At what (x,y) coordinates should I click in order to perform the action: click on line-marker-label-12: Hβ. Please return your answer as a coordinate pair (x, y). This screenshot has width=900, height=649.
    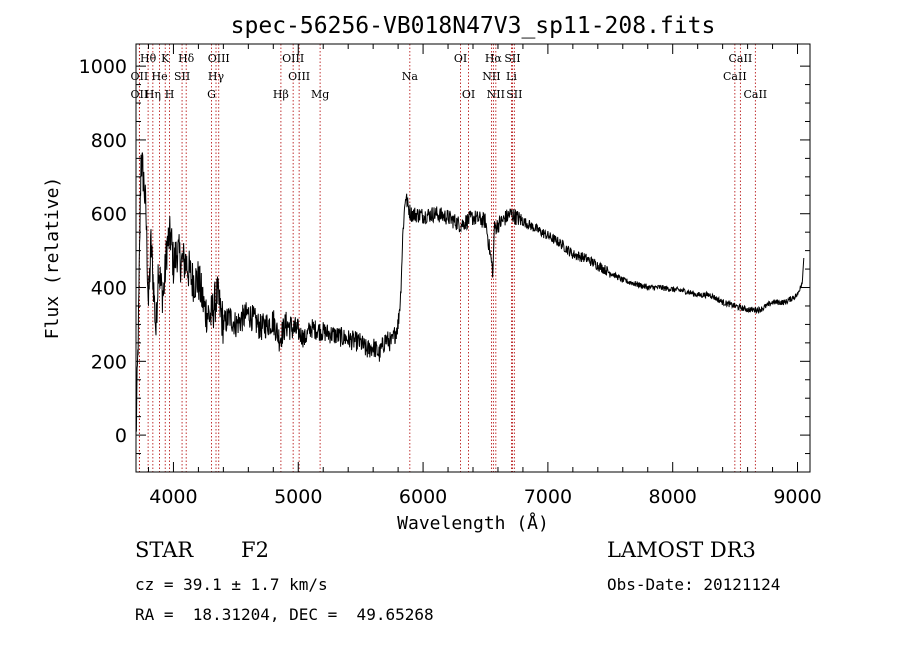
    Looking at the image, I should click on (281, 94).